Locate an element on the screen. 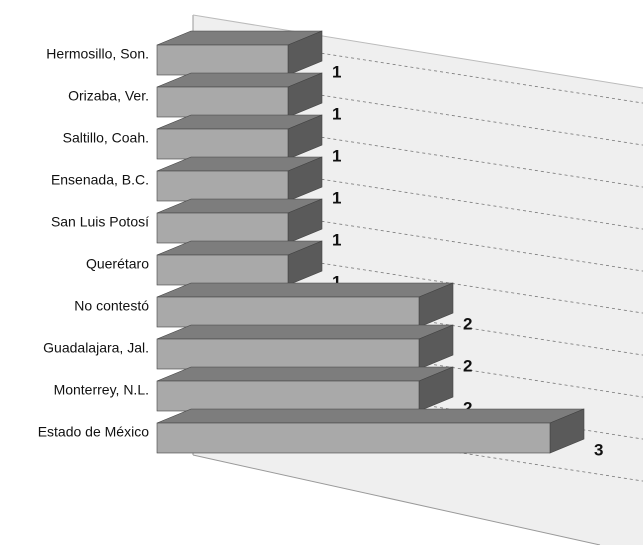  category-label: San Luis Potosí is located at coordinates (100, 222).